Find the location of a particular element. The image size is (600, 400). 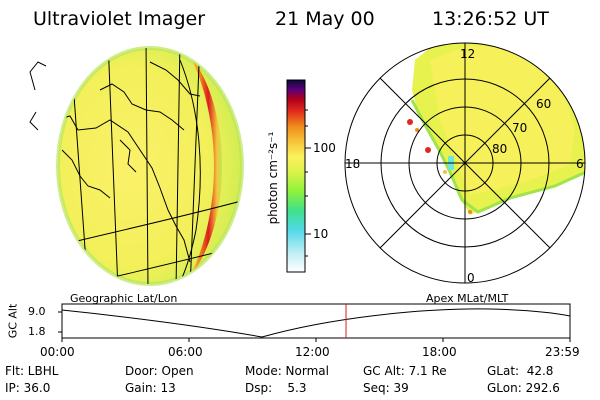

info-gain: Gain: 13 is located at coordinates (150, 388).